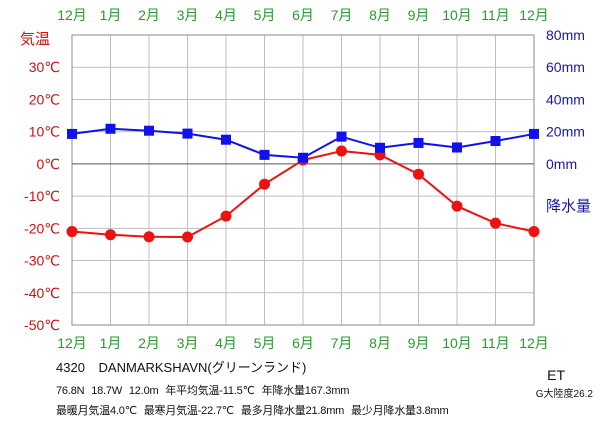 Image resolution: width=615 pixels, height=425 pixels. Describe the element at coordinates (495, 343) in the screenshot. I see `month-label-bottom: 11月` at that location.